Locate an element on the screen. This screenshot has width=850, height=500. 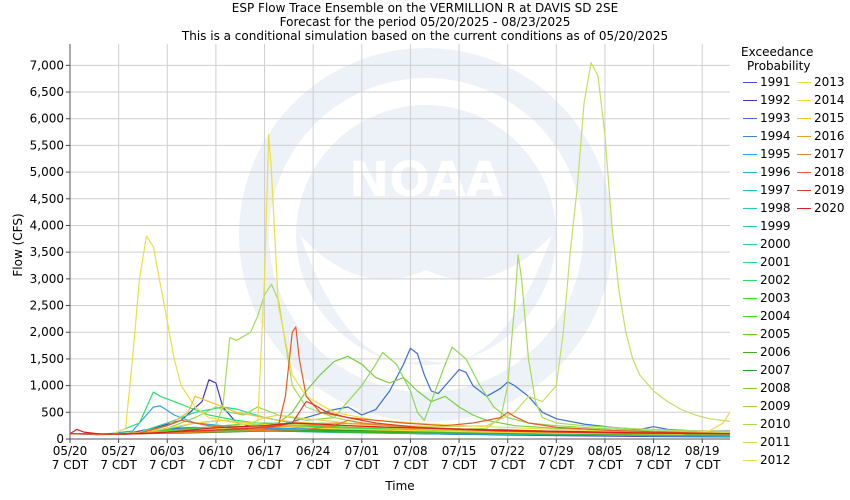
legend-label: 2002 is located at coordinates (775, 280).